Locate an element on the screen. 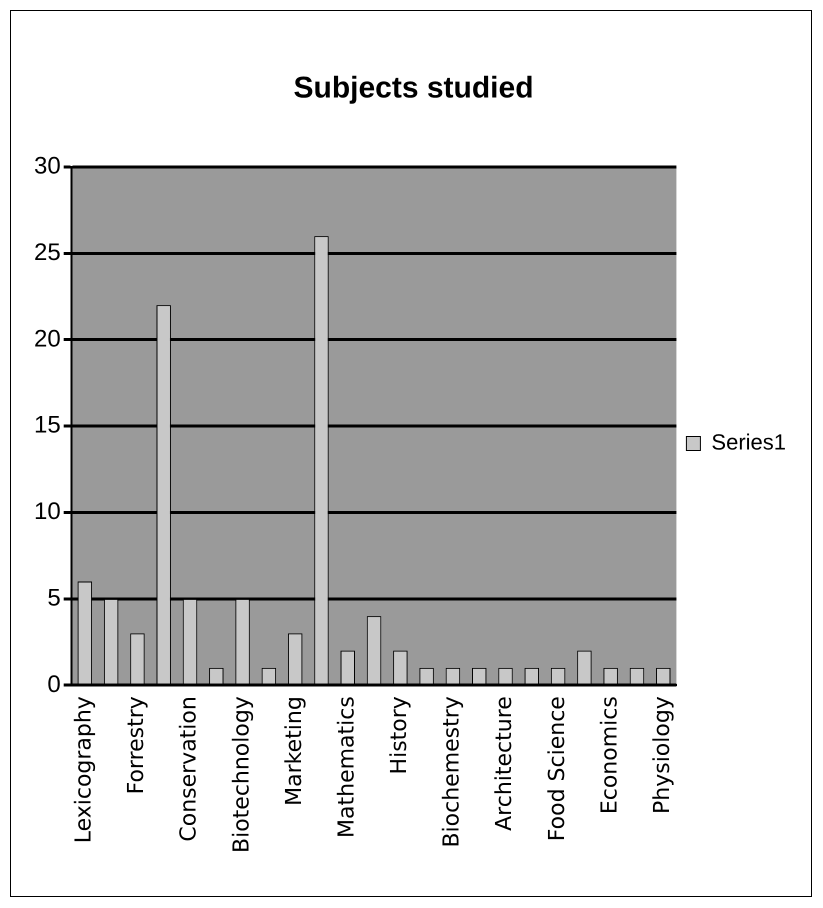 The height and width of the screenshot is (908, 823). chart-title: Subjects studied is located at coordinates (413, 87).